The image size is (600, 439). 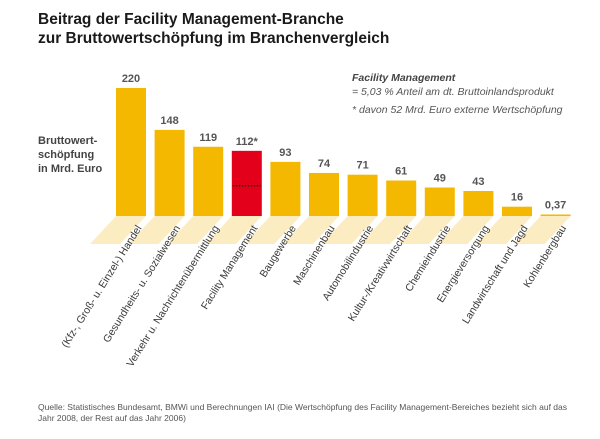 I want to click on value-label-6: 71, so click(x=362, y=166).